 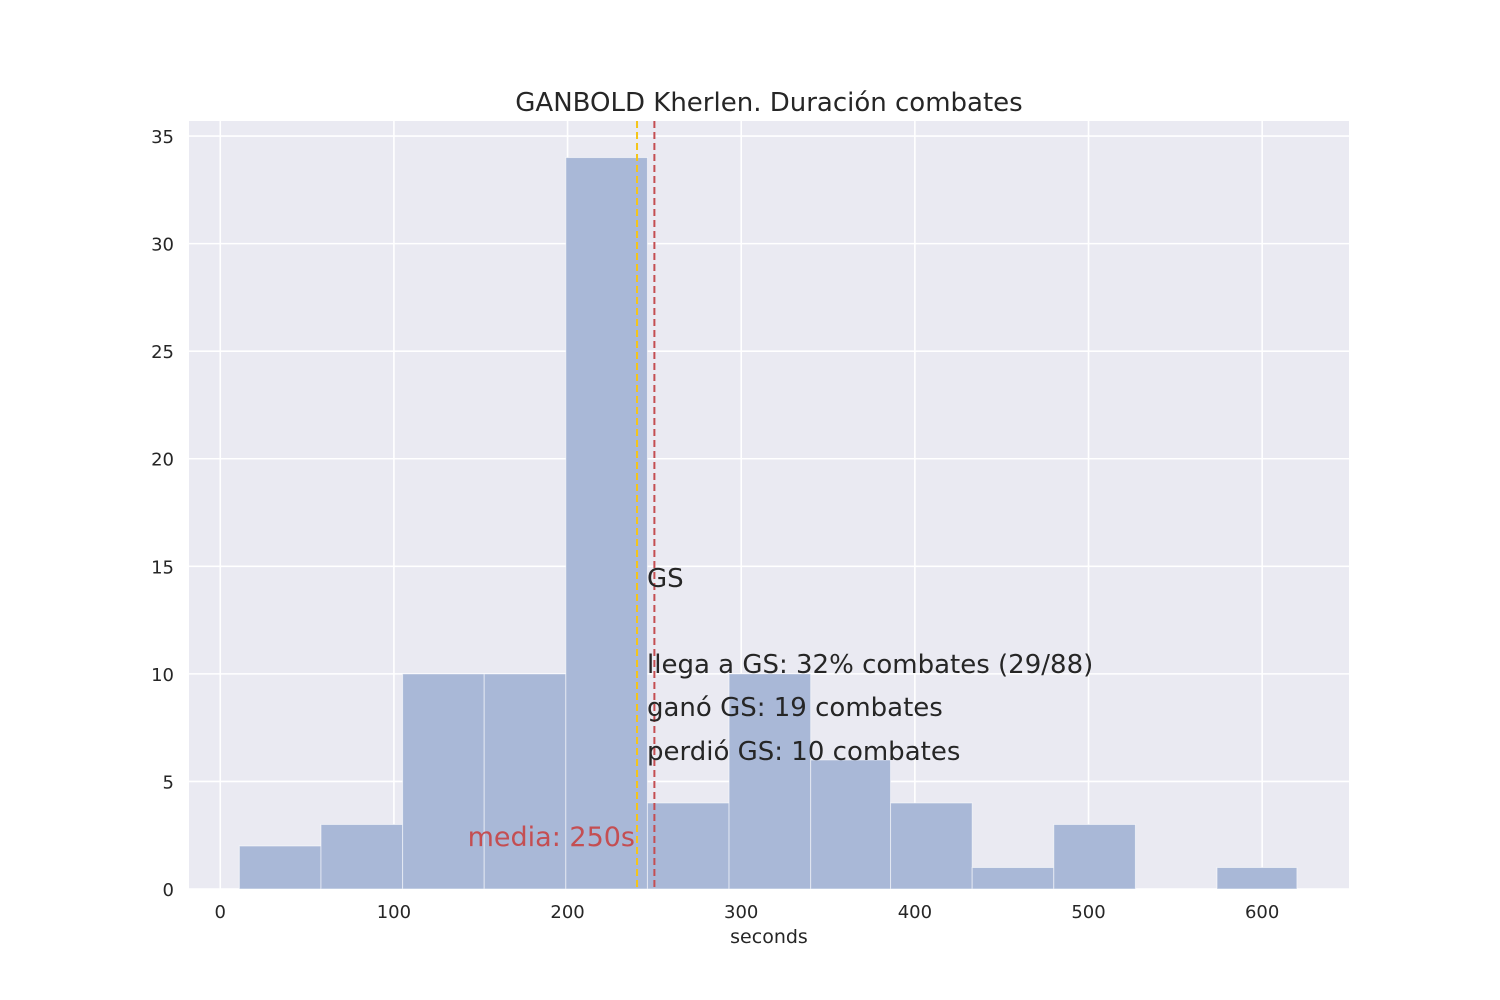 I want to click on y-tick-label: 35, so click(x=162, y=137).